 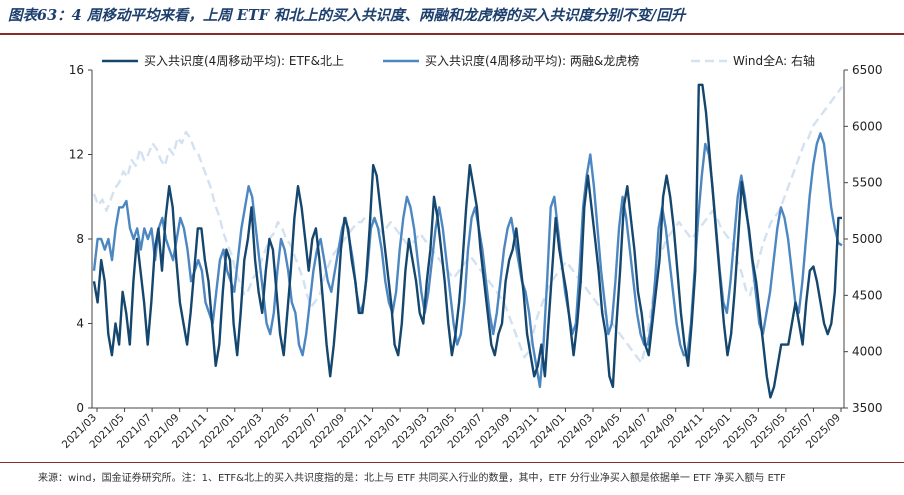 What do you see at coordinates (867, 295) in the screenshot?
I see `right-tick-label: 4500` at bounding box center [867, 295].